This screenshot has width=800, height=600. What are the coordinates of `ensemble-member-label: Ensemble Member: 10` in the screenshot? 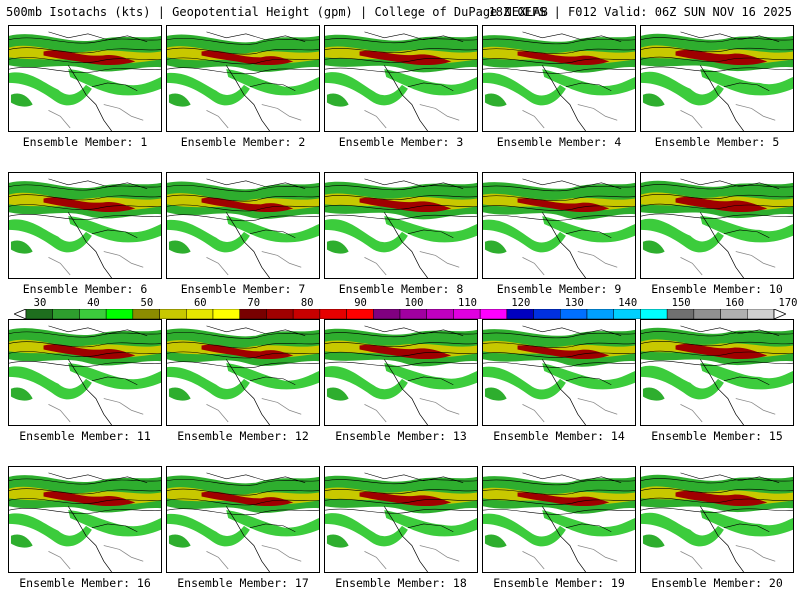 It's located at (717, 289).